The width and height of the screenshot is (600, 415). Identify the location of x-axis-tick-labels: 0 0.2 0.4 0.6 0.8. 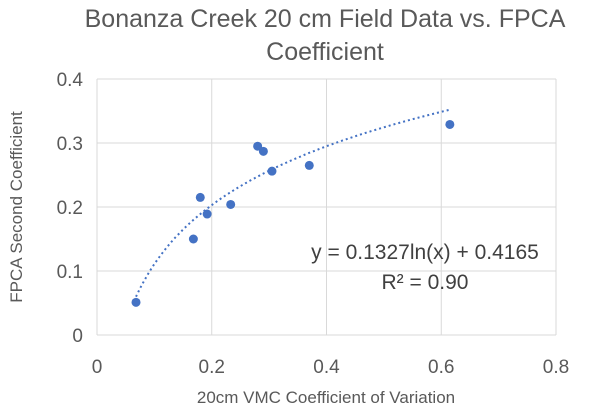
(331, 367).